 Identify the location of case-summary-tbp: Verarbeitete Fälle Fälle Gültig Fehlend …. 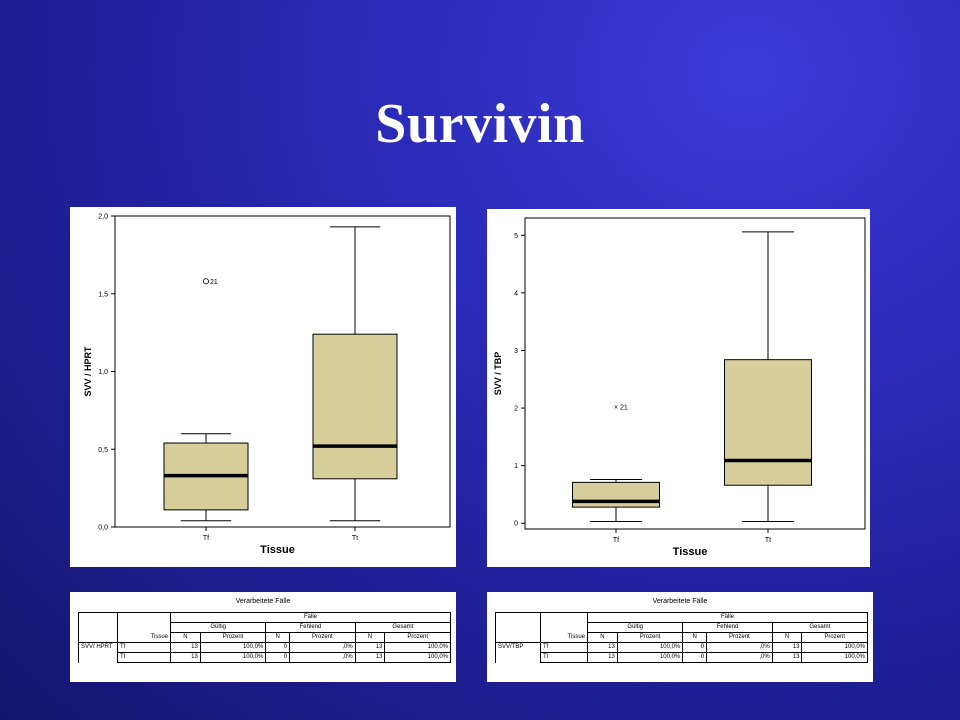
(680, 637).